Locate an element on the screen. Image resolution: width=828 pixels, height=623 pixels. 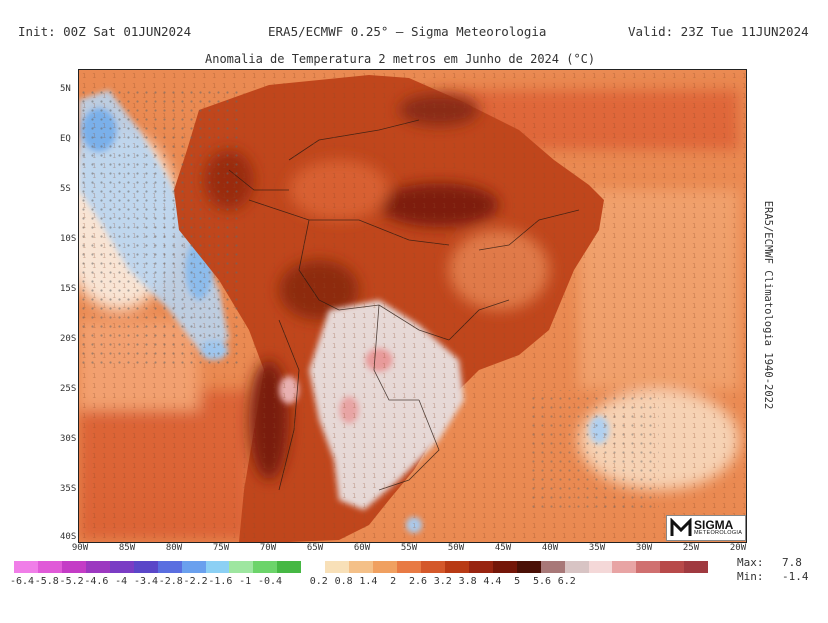
colorbar is located at coordinates (361, 567).